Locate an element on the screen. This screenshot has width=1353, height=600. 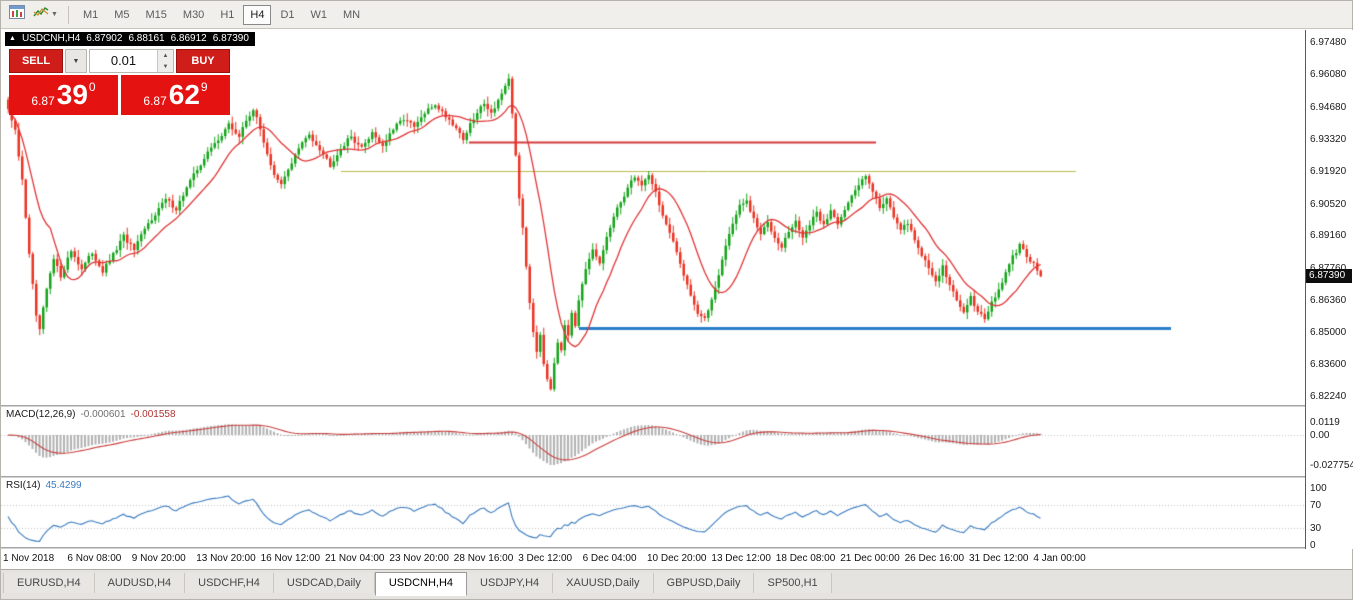
candlestick-chart-icon is located at coordinates (17, 14).